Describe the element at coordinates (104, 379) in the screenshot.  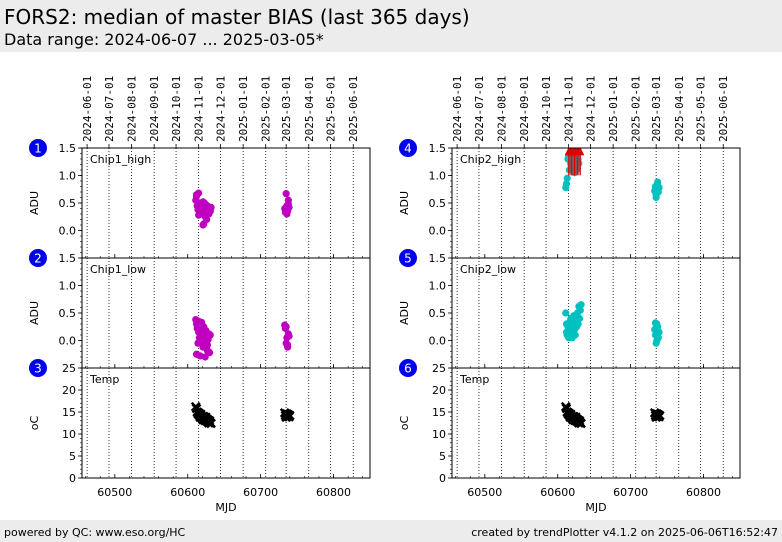
I see `panel-3-label: Temp` at that location.